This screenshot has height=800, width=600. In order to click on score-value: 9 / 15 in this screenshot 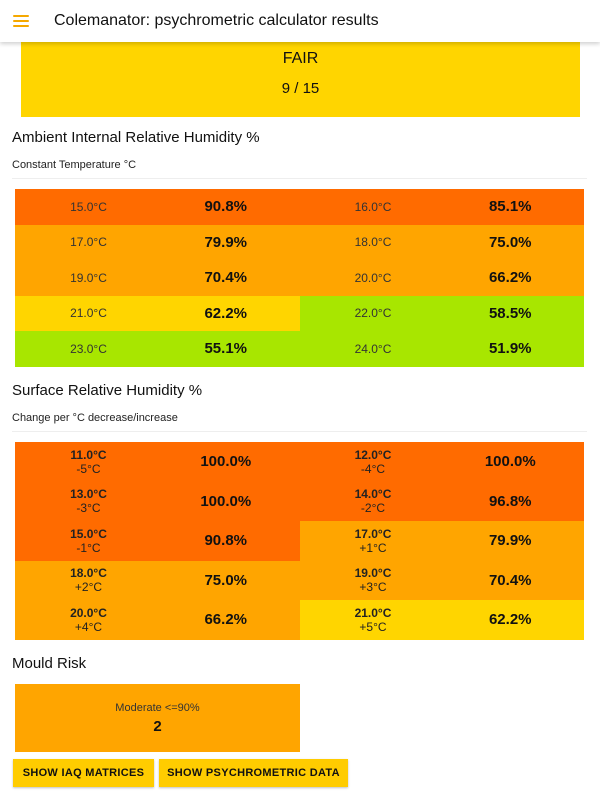, I will do `click(300, 88)`.